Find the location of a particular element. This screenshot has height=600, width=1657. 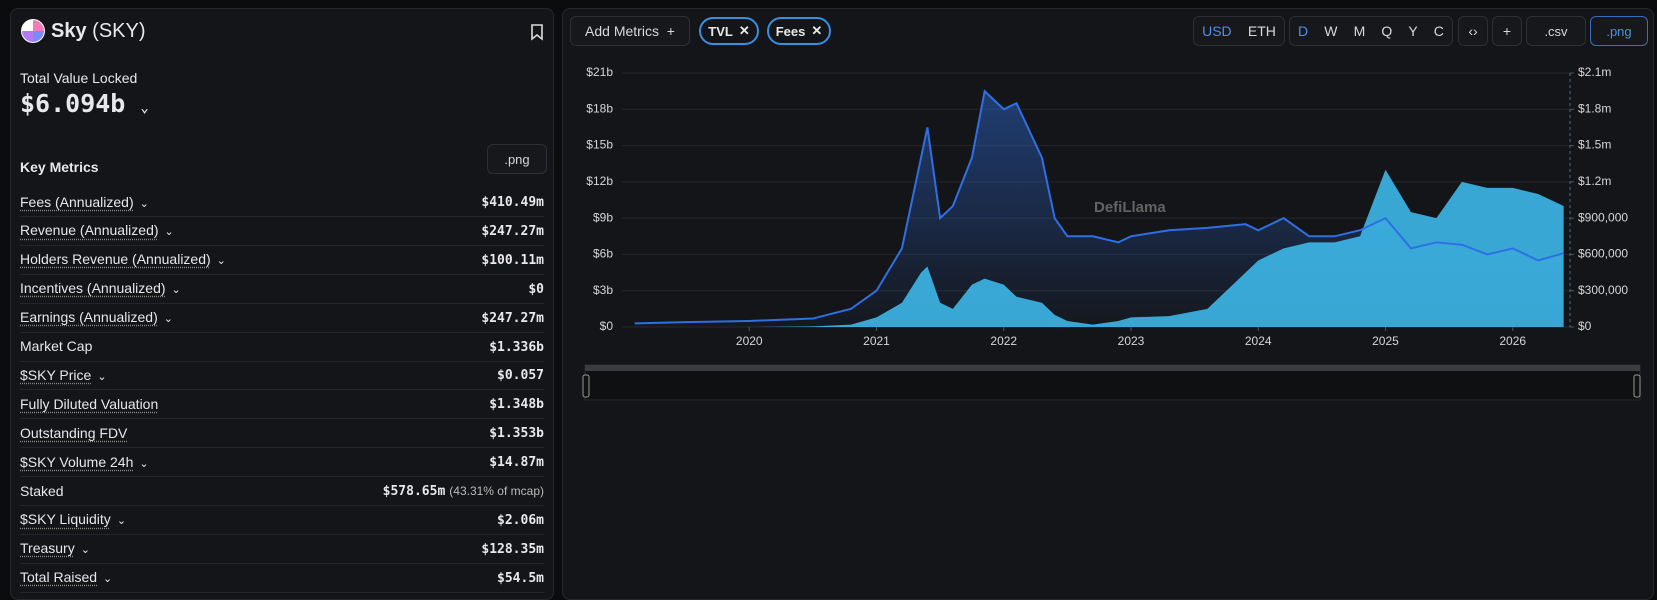

metric-row: Treasury ⌄ $128.35m is located at coordinates (282, 549).